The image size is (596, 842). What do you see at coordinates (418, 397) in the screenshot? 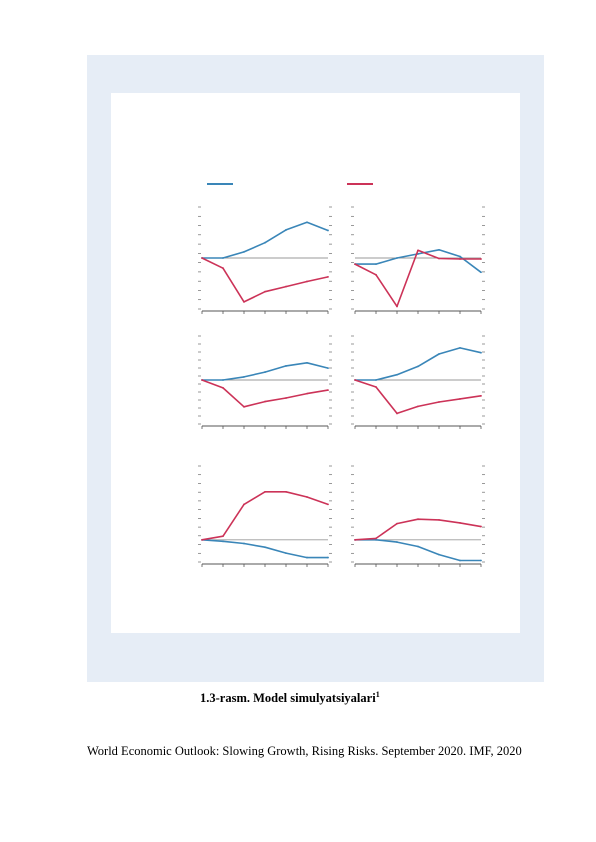
I see `middle-right-series-red` at bounding box center [418, 397].